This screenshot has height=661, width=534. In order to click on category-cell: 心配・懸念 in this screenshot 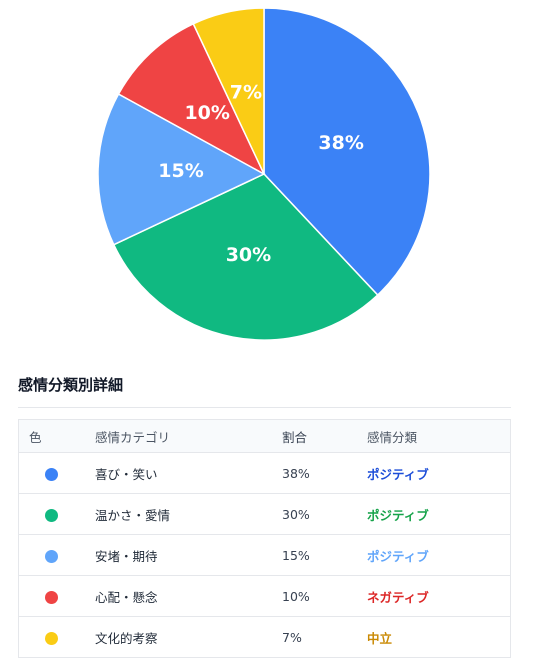, I will do `click(188, 596)`.